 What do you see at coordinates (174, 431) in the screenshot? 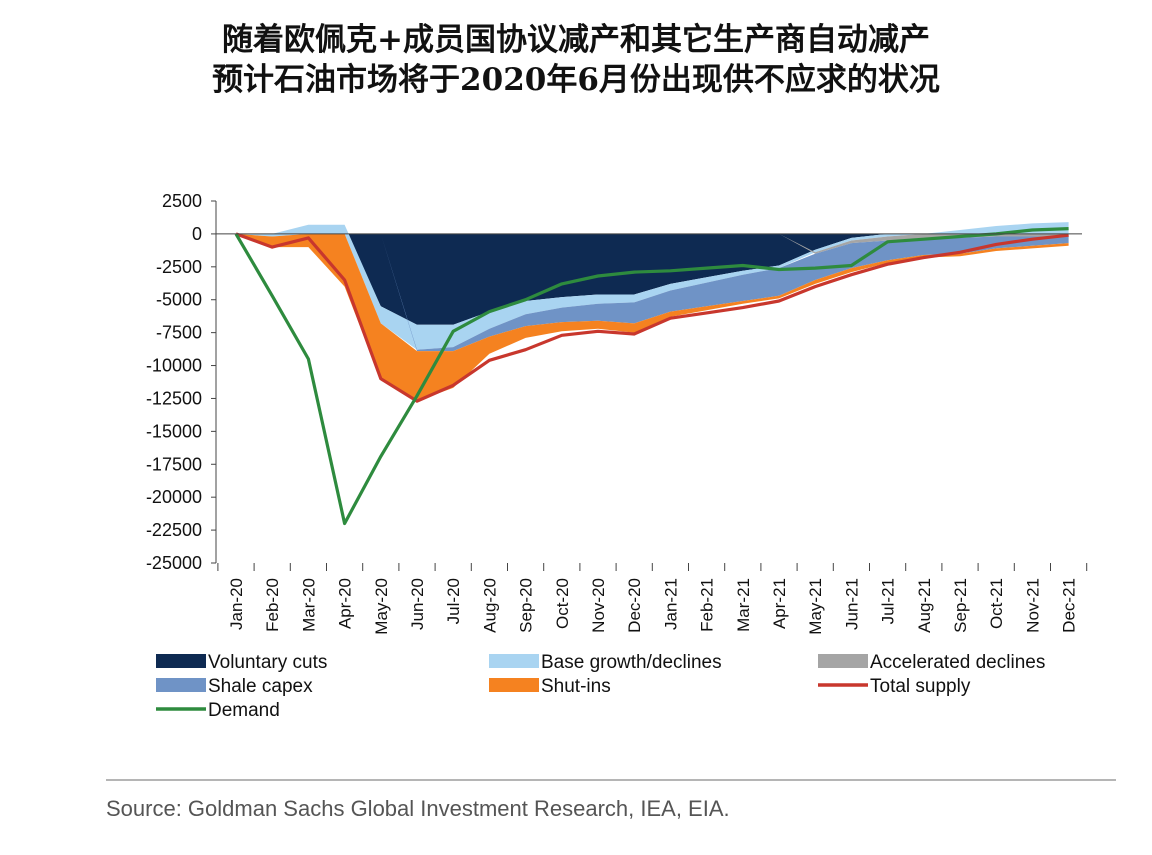
I see `y-tick-label: -15000` at bounding box center [174, 431].